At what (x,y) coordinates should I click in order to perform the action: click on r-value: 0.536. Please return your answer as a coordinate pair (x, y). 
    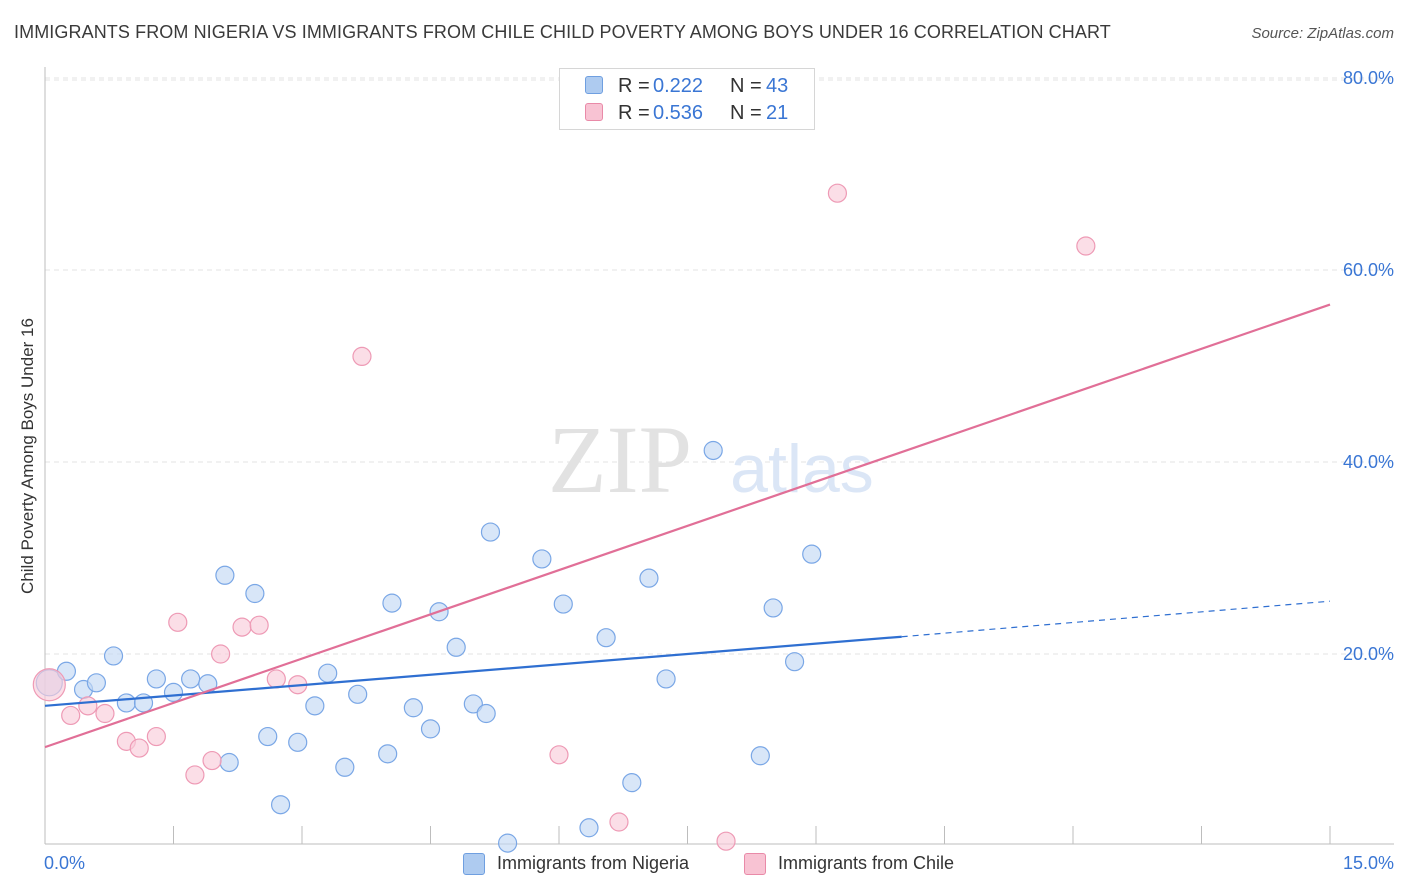
    Looking at the image, I should click on (678, 113).